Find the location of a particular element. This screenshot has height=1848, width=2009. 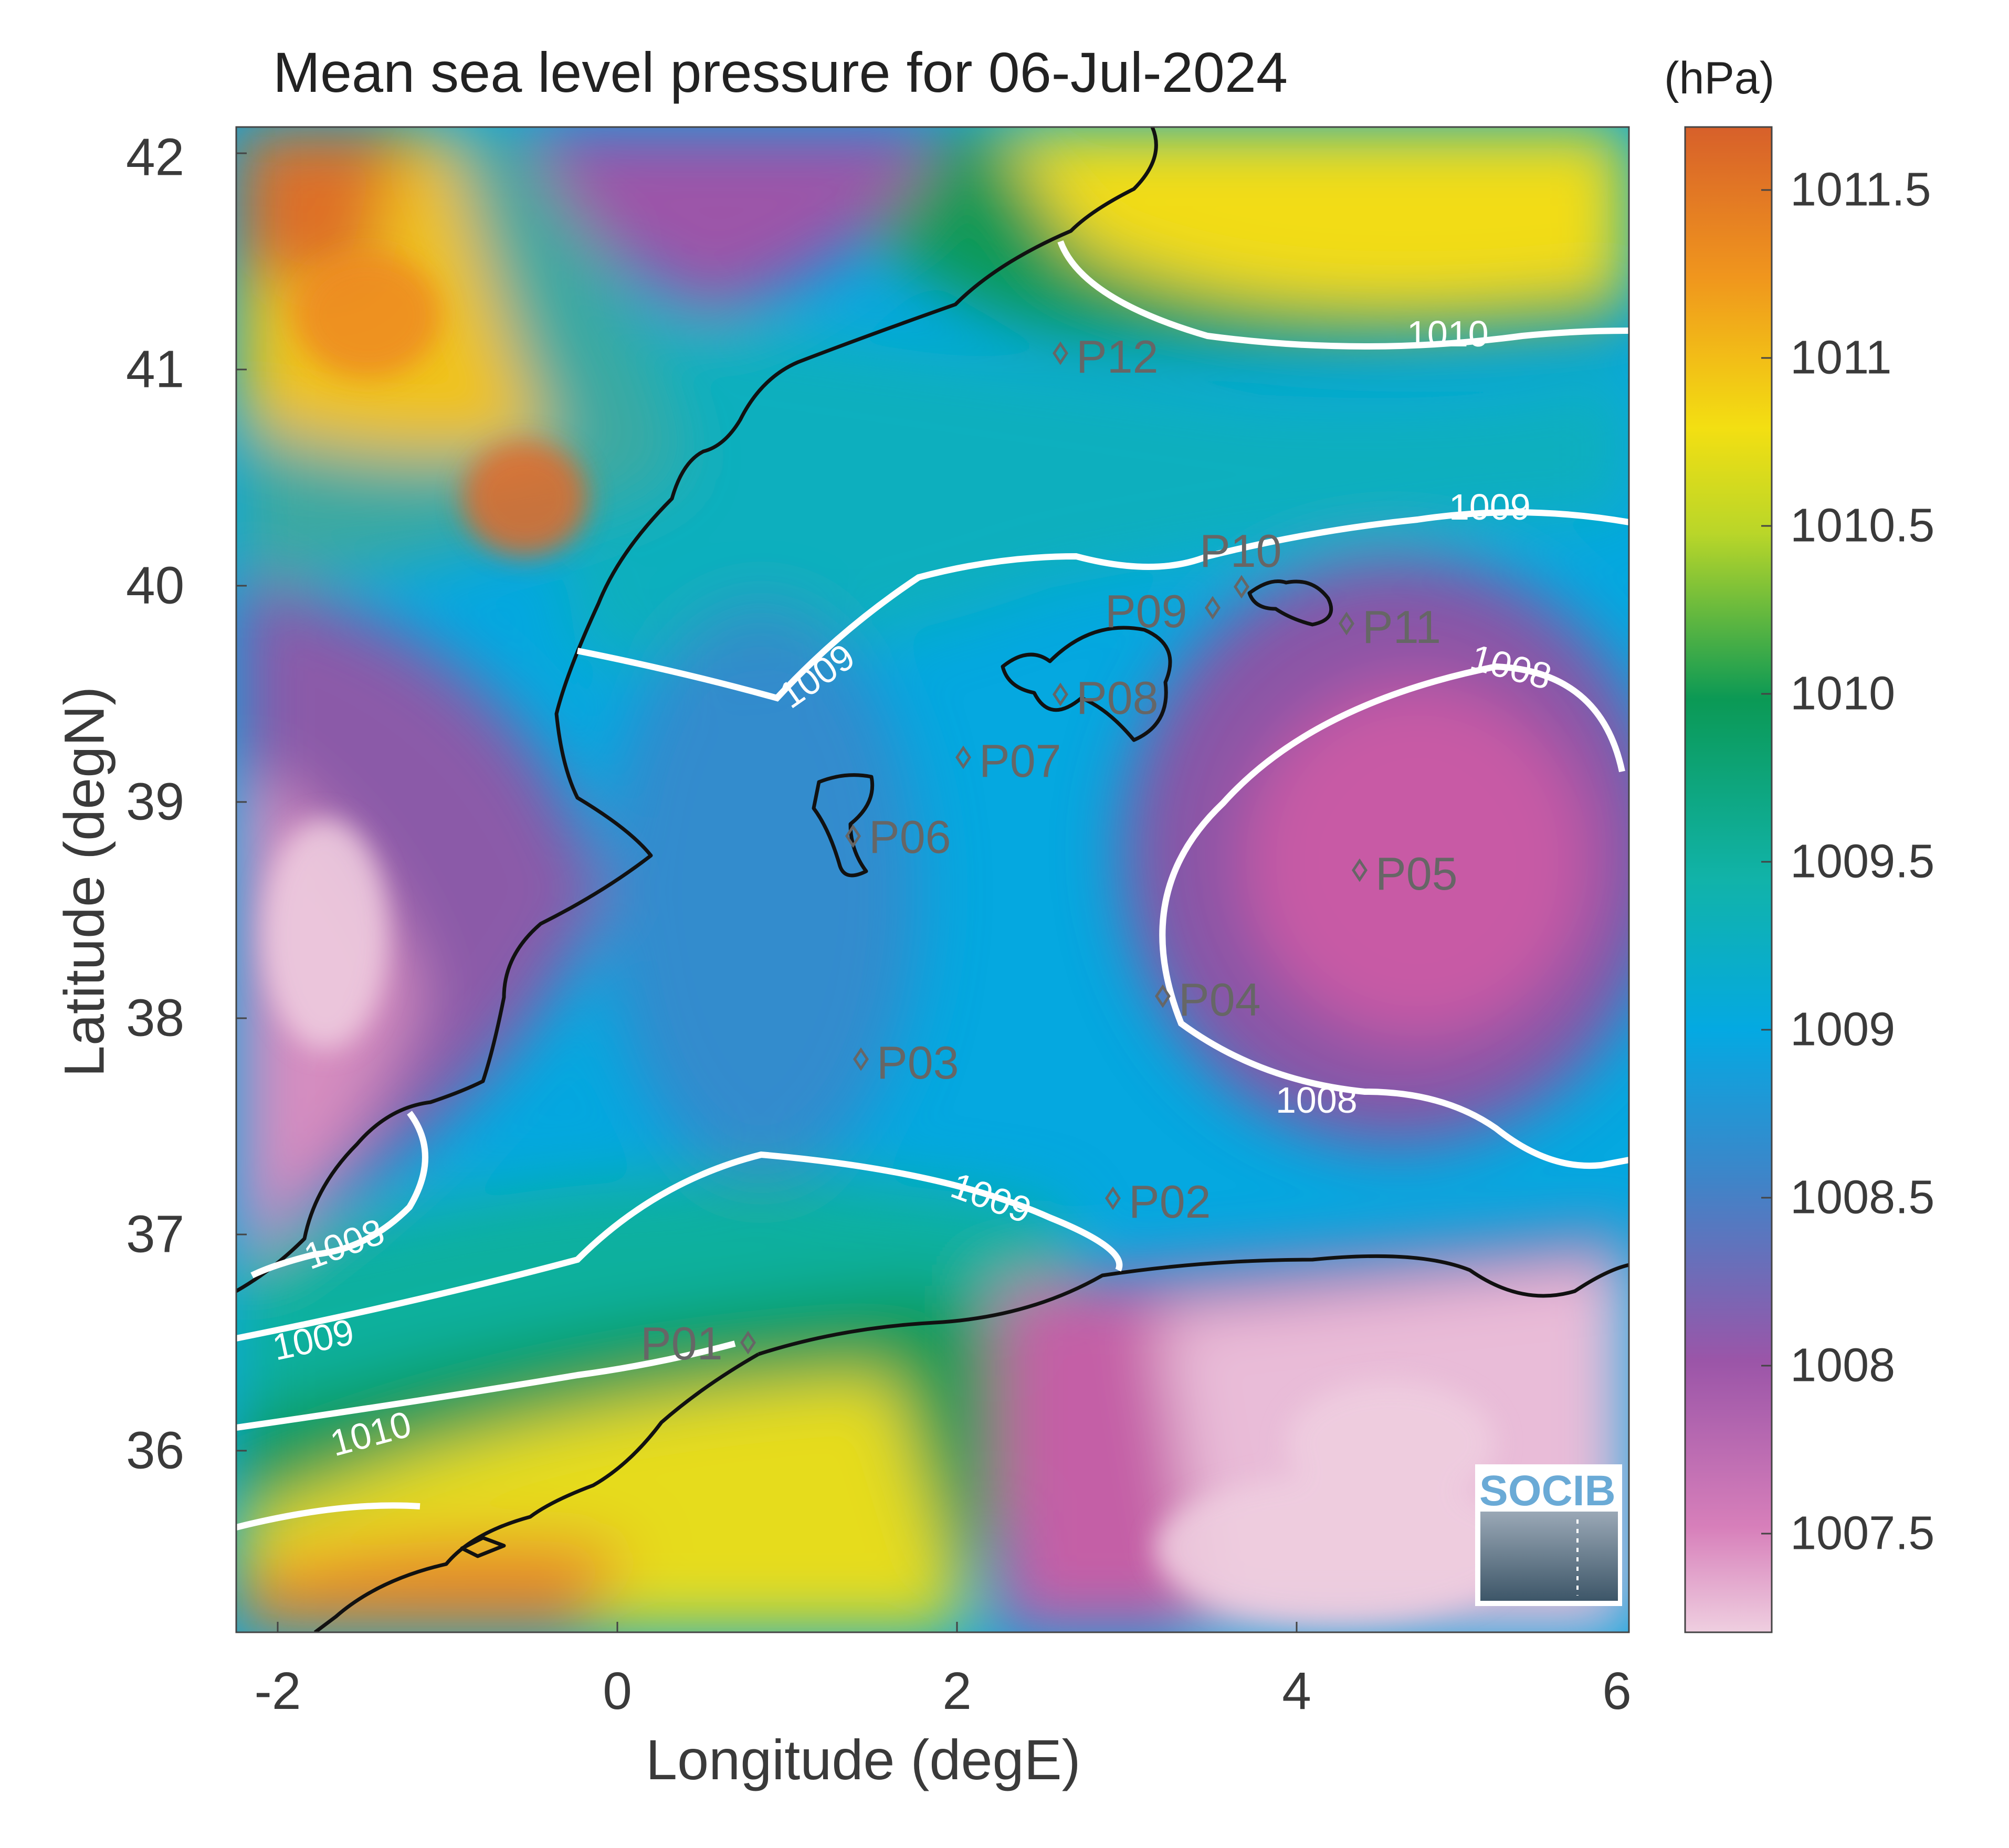

station-marker-p01 is located at coordinates (748, 1342).